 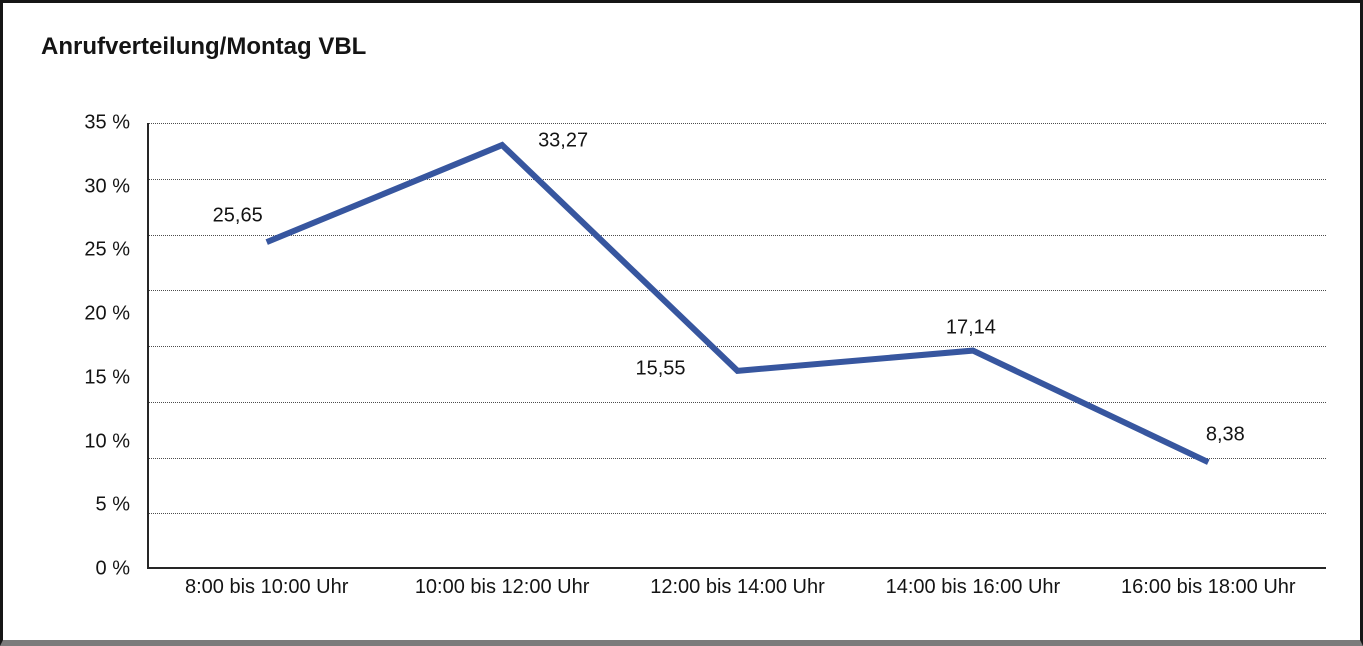 I want to click on y-axis-labels: 35 % 30 % 25 % 20 % 15 % 10 % 5 % 0 %, so click(x=66, y=346).